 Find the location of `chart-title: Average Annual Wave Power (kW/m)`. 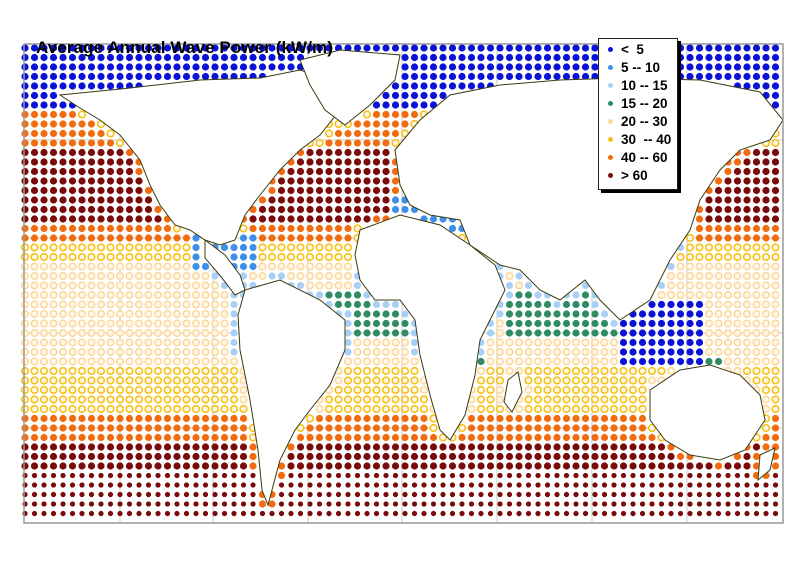

chart-title: Average Annual Wave Power (kW/m) is located at coordinates (184, 47).